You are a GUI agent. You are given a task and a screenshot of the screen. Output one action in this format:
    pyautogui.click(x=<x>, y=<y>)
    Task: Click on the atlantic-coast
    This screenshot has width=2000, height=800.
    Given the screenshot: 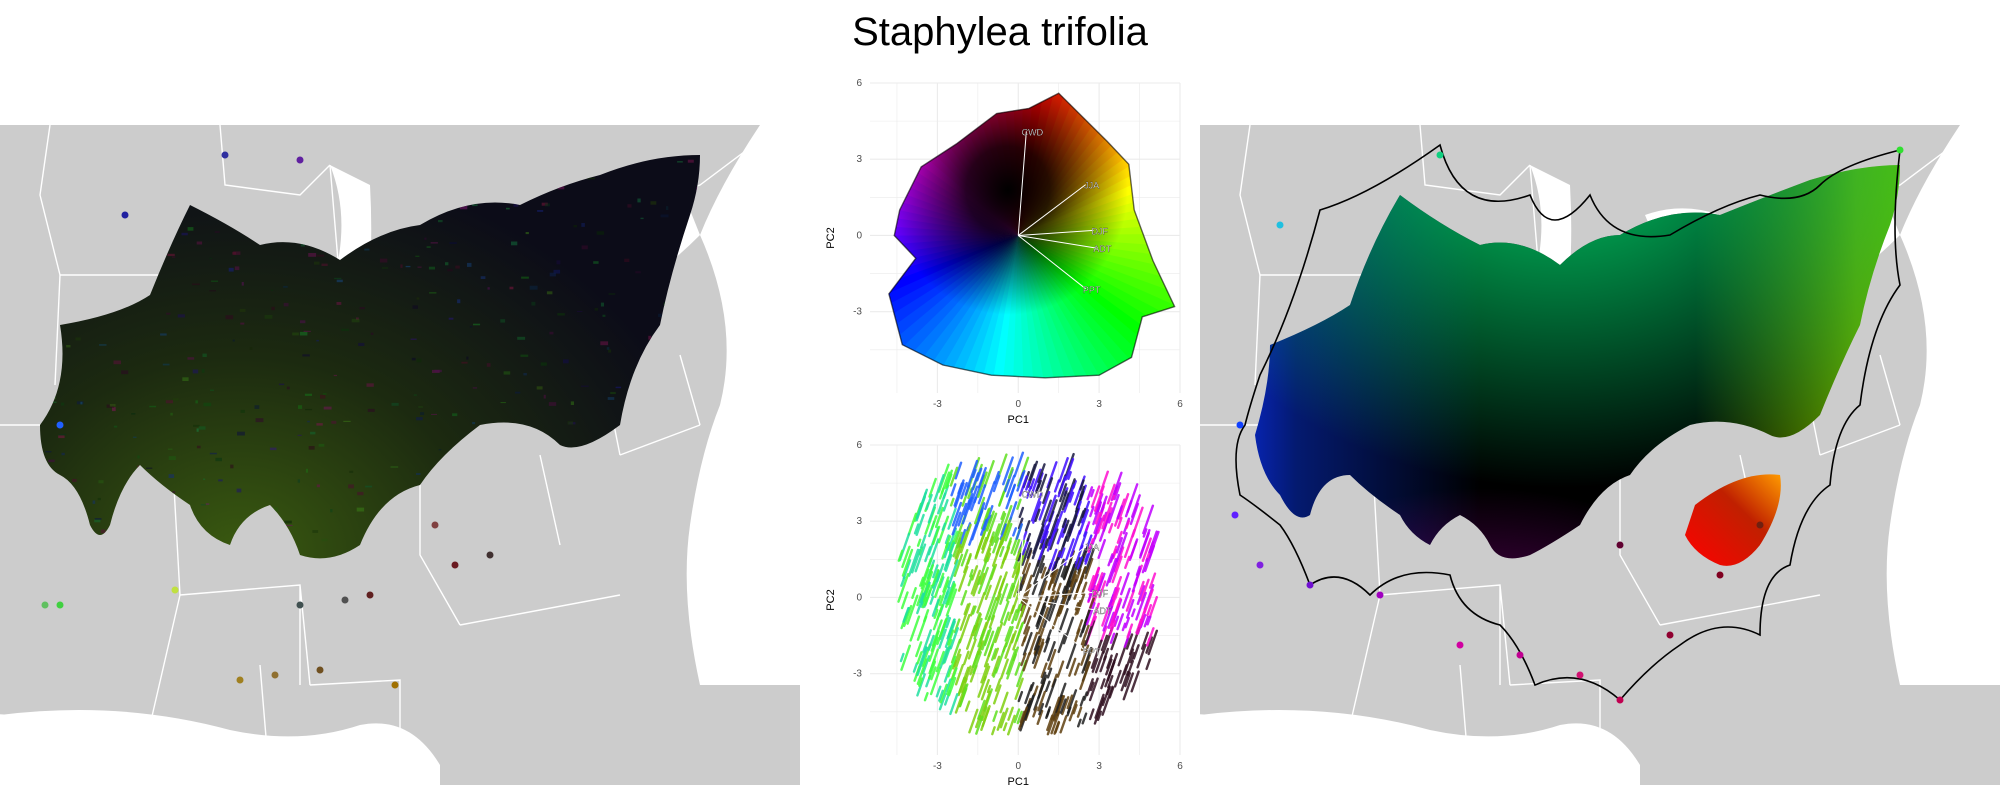 What is the action you would take?
    pyautogui.click(x=743, y=405)
    